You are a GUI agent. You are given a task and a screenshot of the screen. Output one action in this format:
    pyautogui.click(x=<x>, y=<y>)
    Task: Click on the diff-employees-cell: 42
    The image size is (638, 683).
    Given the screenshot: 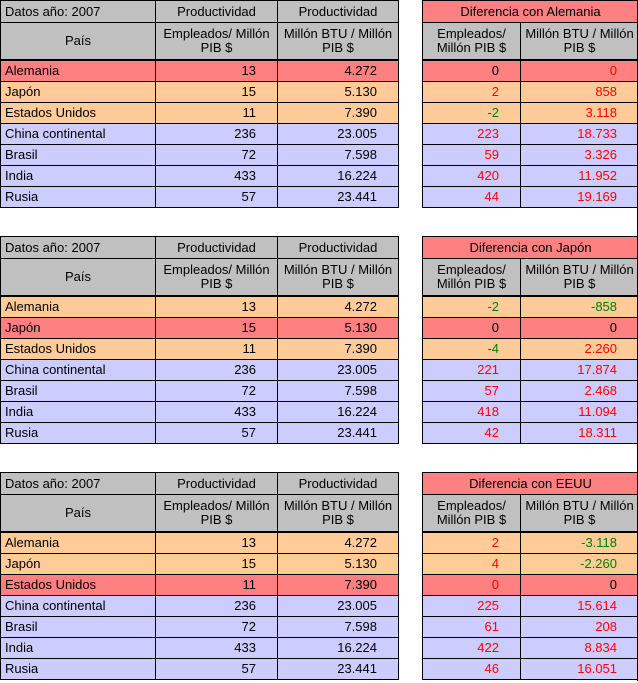 What is the action you would take?
    pyautogui.click(x=472, y=433)
    